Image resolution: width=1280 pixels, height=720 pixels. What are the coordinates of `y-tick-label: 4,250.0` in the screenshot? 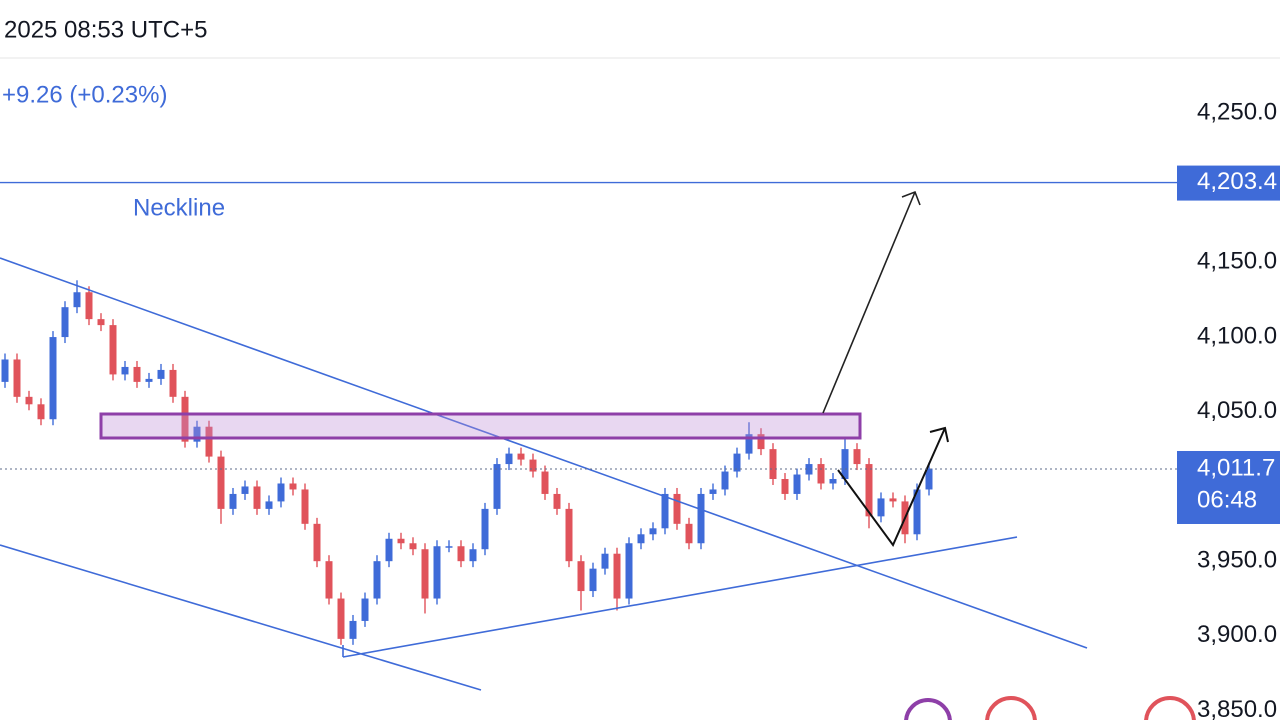 It's located at (1237, 111).